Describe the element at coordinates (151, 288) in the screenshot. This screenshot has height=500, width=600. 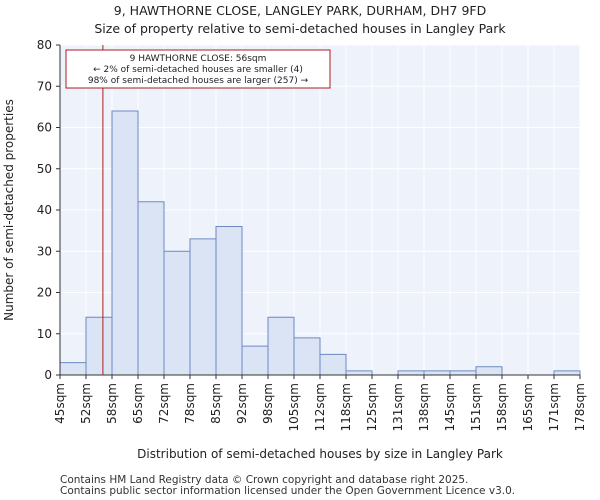
I see `bar-65sqm` at that location.